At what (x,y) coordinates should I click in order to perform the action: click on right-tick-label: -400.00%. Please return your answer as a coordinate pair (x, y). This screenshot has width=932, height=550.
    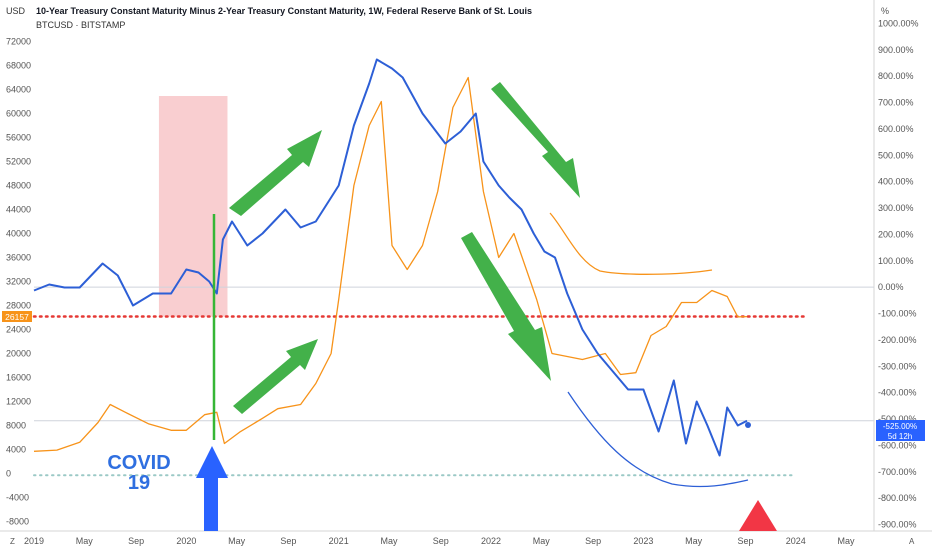
    Looking at the image, I should click on (897, 393).